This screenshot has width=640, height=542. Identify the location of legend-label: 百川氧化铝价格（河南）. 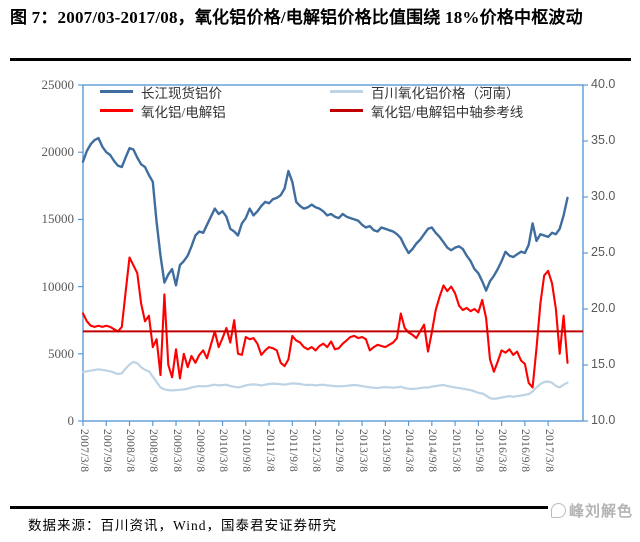
(445, 93).